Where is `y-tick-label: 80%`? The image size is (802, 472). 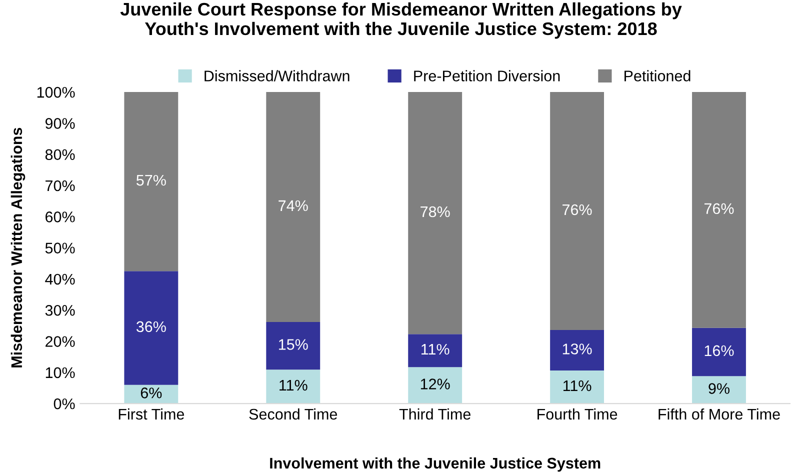
y-tick-label: 80% is located at coordinates (60, 154).